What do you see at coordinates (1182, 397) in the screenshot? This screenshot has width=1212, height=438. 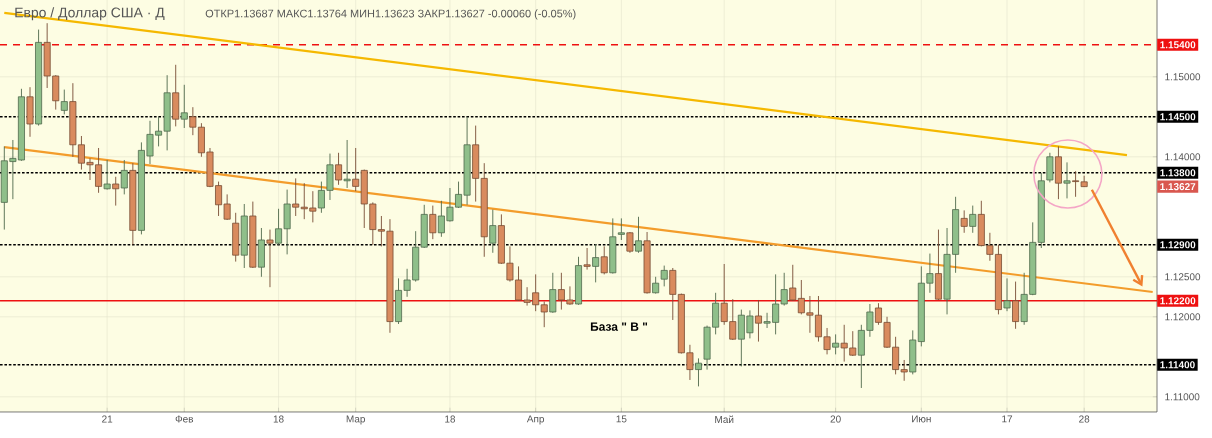 I see `y-tick-label: 1.11000` at bounding box center [1182, 397].